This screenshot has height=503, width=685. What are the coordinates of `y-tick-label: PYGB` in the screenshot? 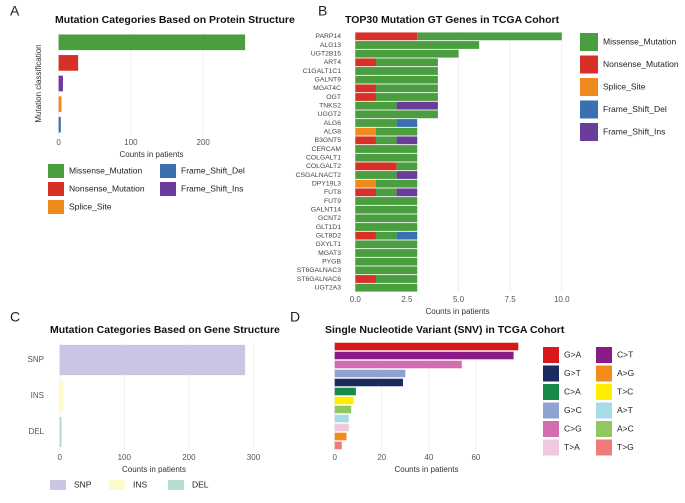 It's located at (331, 261).